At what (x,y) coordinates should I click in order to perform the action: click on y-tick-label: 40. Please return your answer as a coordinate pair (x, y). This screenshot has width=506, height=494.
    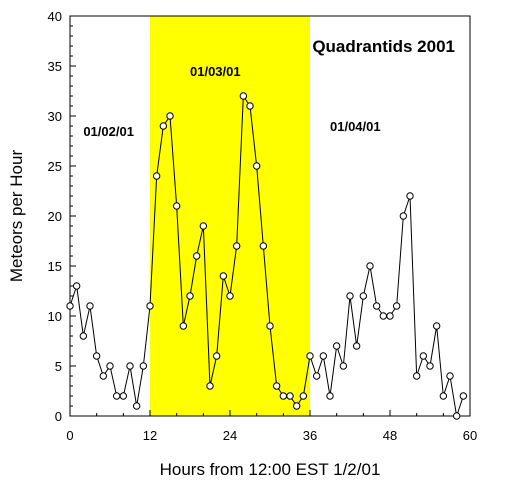
    Looking at the image, I should click on (55, 16).